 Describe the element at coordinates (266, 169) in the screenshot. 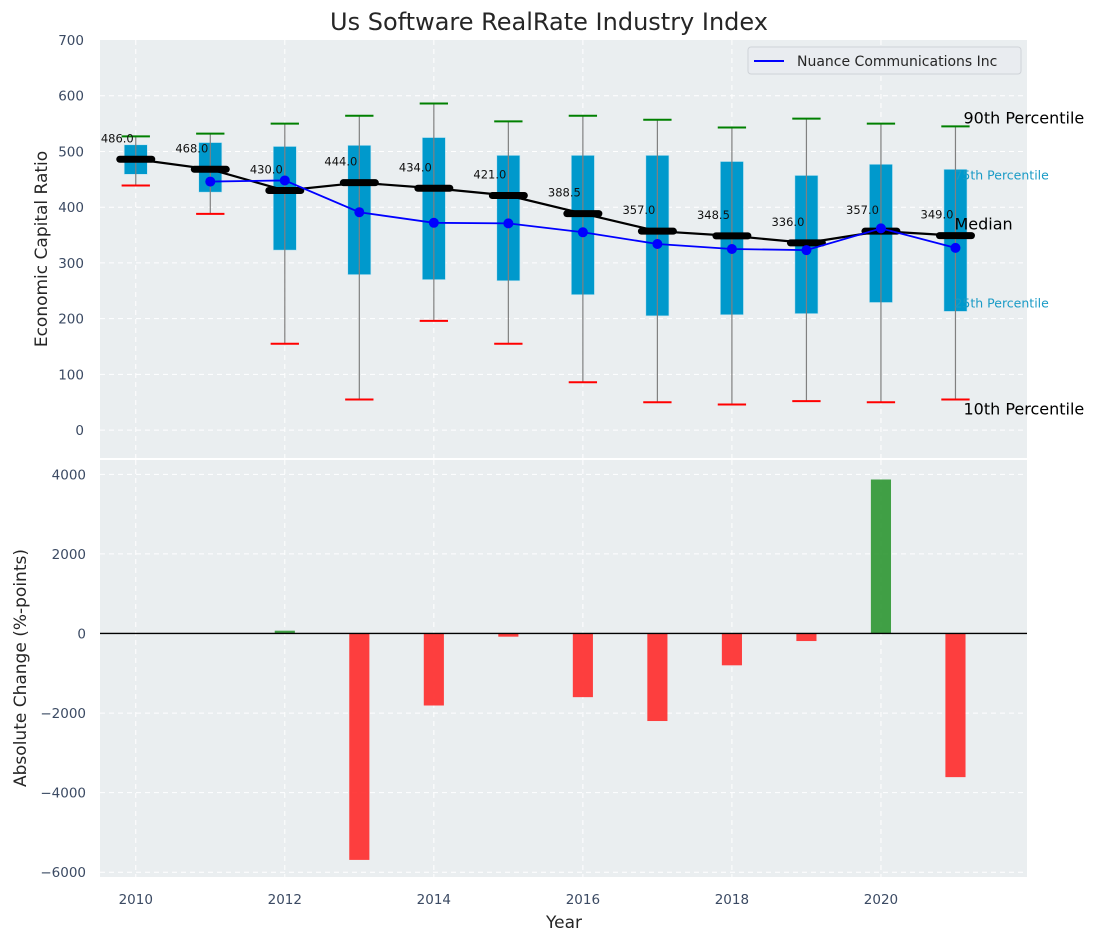

I see `median-value-label: 430.0` at that location.